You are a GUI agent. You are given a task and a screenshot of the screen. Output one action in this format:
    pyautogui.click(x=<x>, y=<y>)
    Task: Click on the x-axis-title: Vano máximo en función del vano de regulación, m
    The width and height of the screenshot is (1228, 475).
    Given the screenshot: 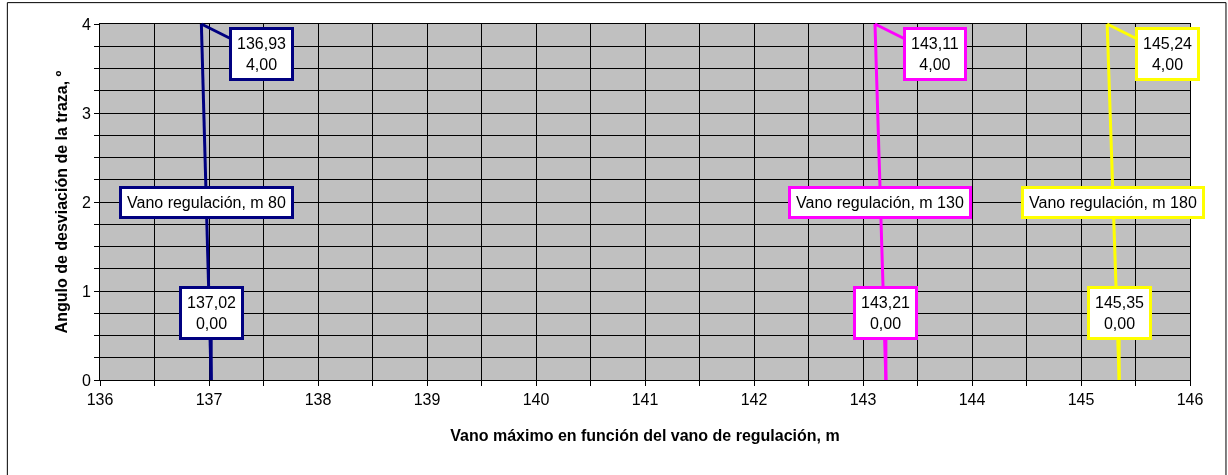 What is the action you would take?
    pyautogui.click(x=645, y=435)
    